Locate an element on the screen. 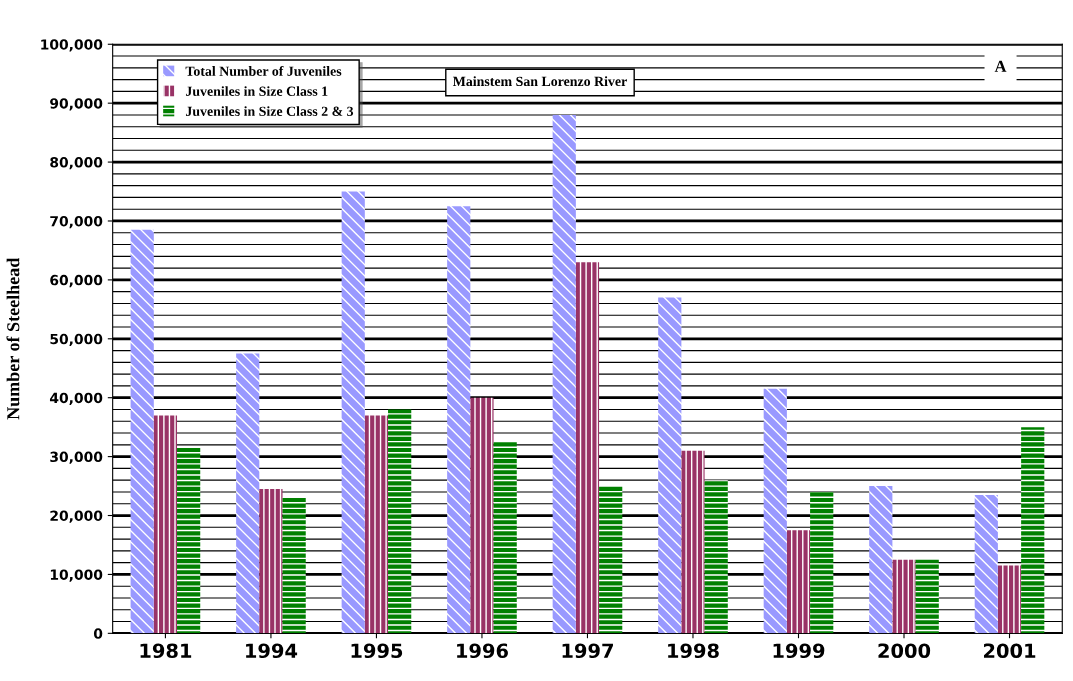 This screenshot has height=681, width=1073. x-tick-label: 2001 is located at coordinates (1009, 651).